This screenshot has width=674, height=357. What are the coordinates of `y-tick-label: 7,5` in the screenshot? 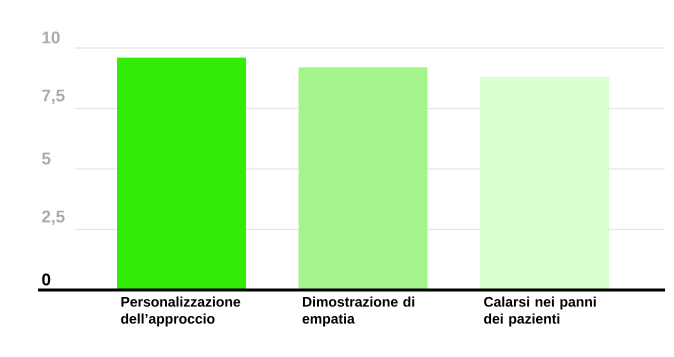 It's located at (53, 97).